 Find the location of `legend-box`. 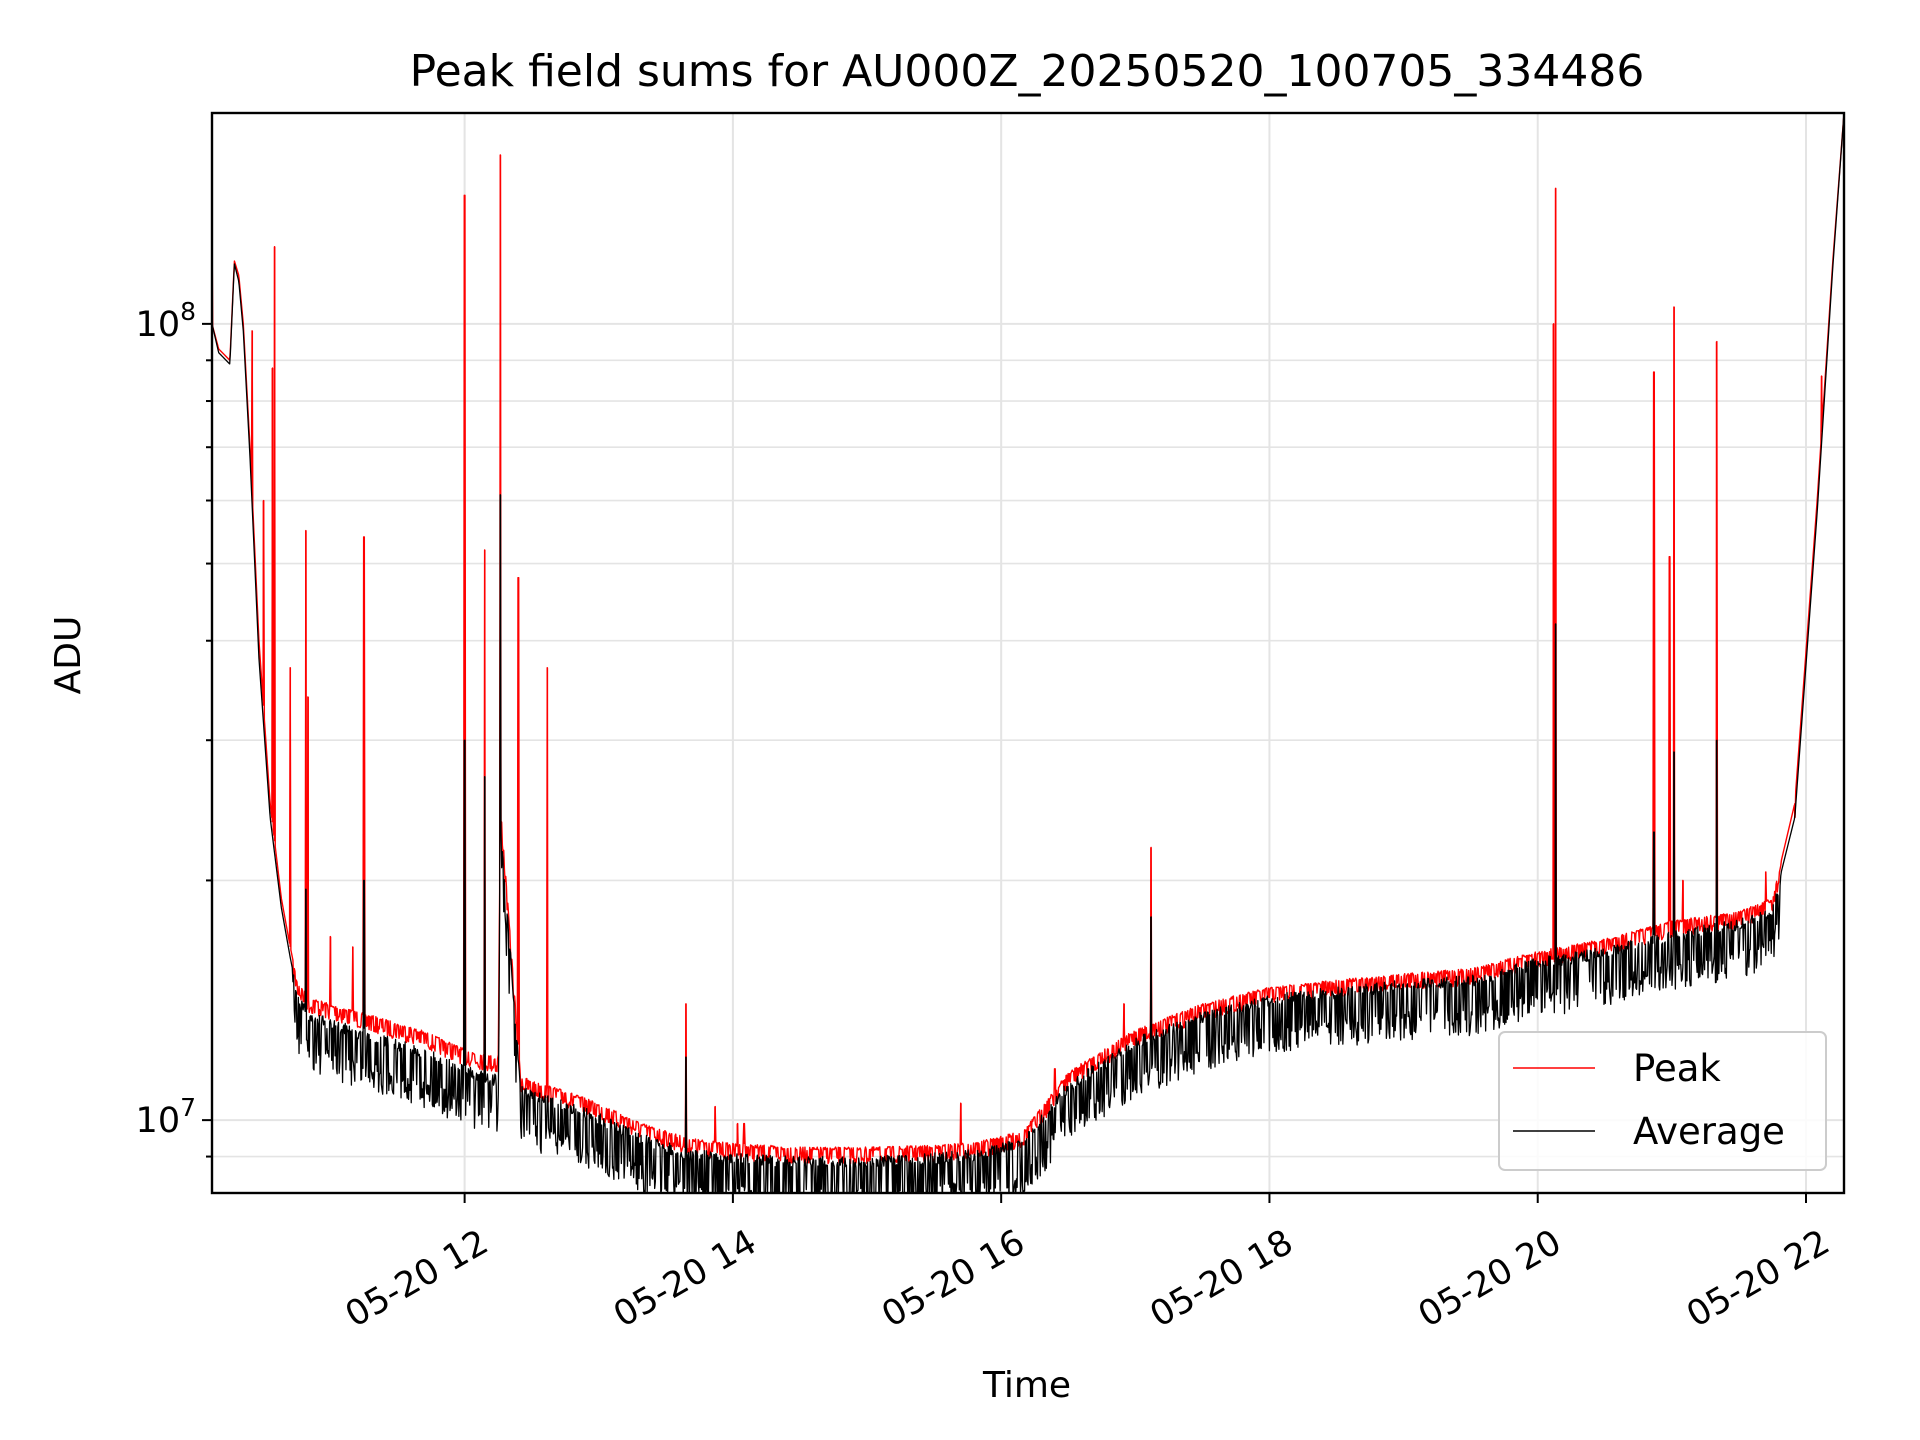

legend-box is located at coordinates (1662, 1101).